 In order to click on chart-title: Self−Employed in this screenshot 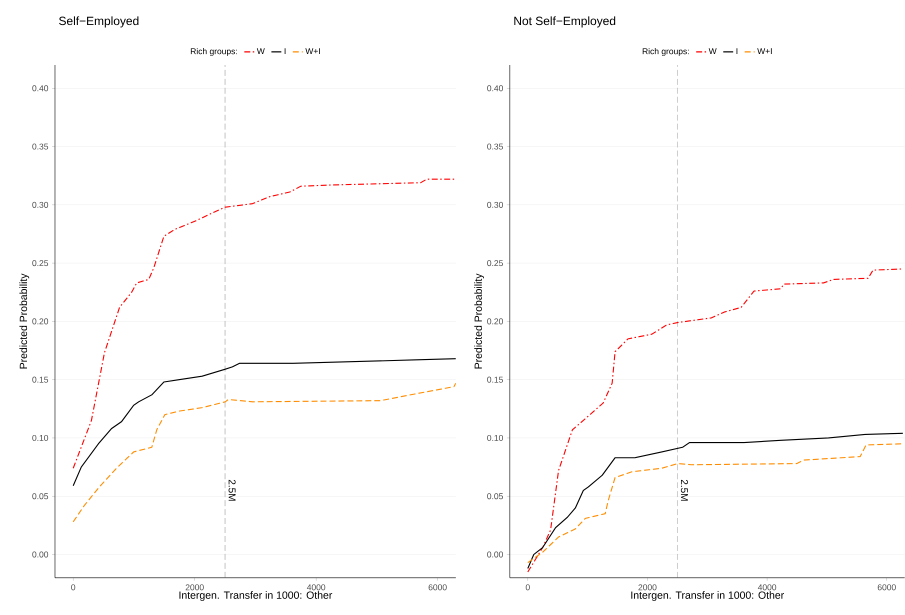, I will do `click(98, 22)`.